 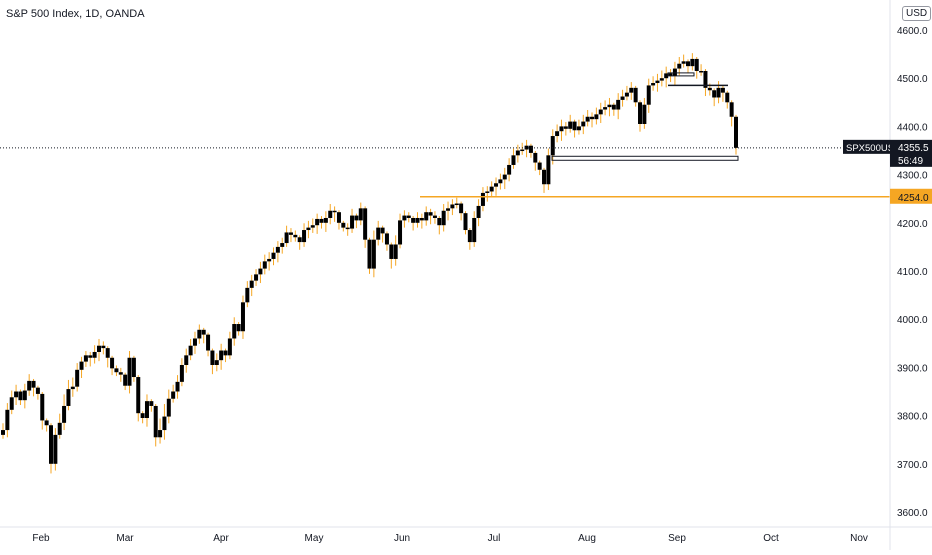 What do you see at coordinates (677, 538) in the screenshot?
I see `x-tick-label: Sep` at bounding box center [677, 538].